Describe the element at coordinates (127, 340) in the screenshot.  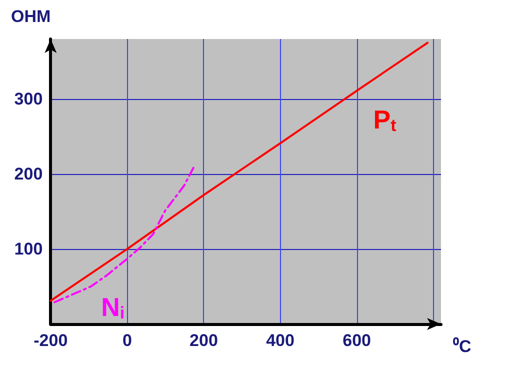
I see `x-tick-label: 0` at that location.